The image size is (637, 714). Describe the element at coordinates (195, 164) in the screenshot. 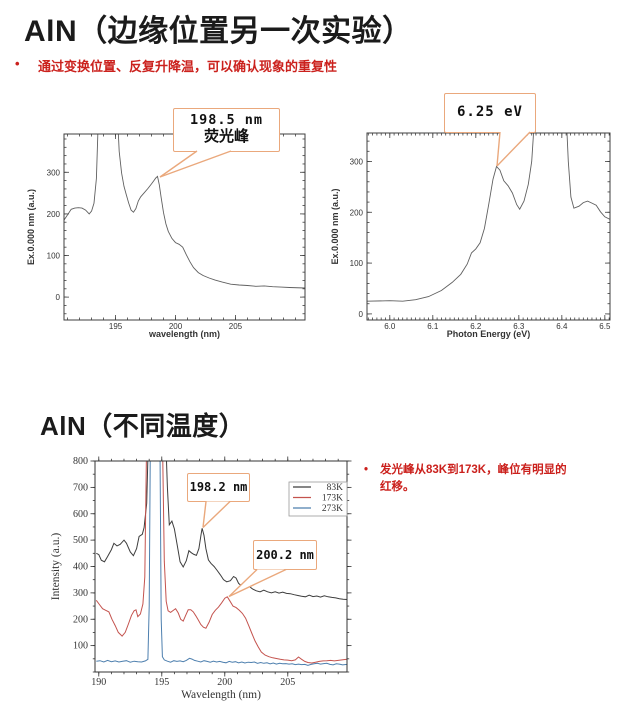

I see `annotation-198-5nm-pointer` at that location.